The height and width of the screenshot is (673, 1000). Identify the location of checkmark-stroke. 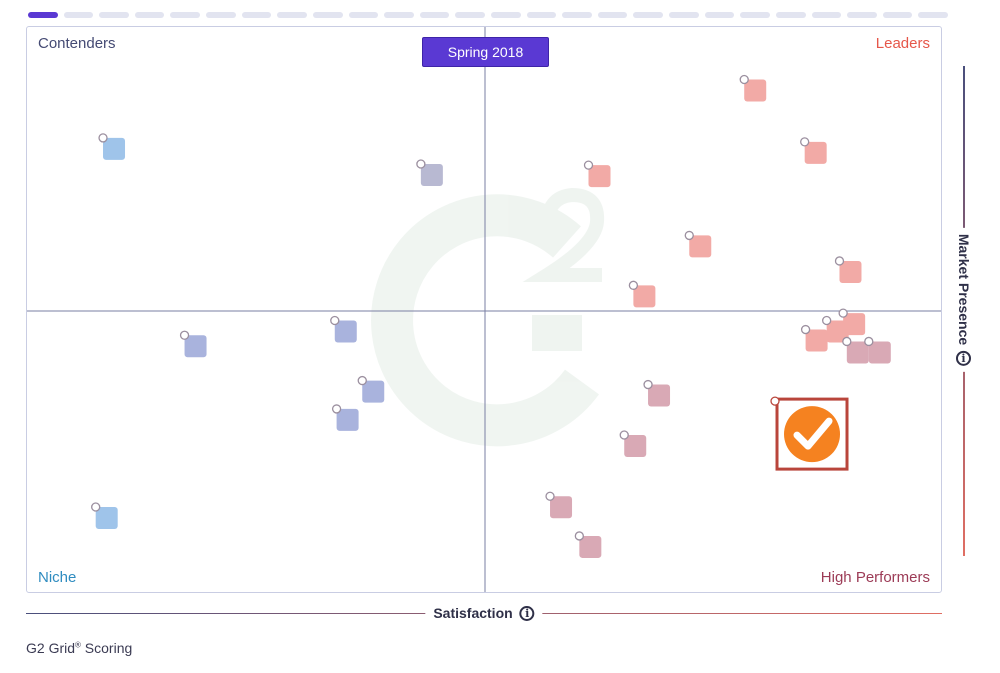
(813, 433).